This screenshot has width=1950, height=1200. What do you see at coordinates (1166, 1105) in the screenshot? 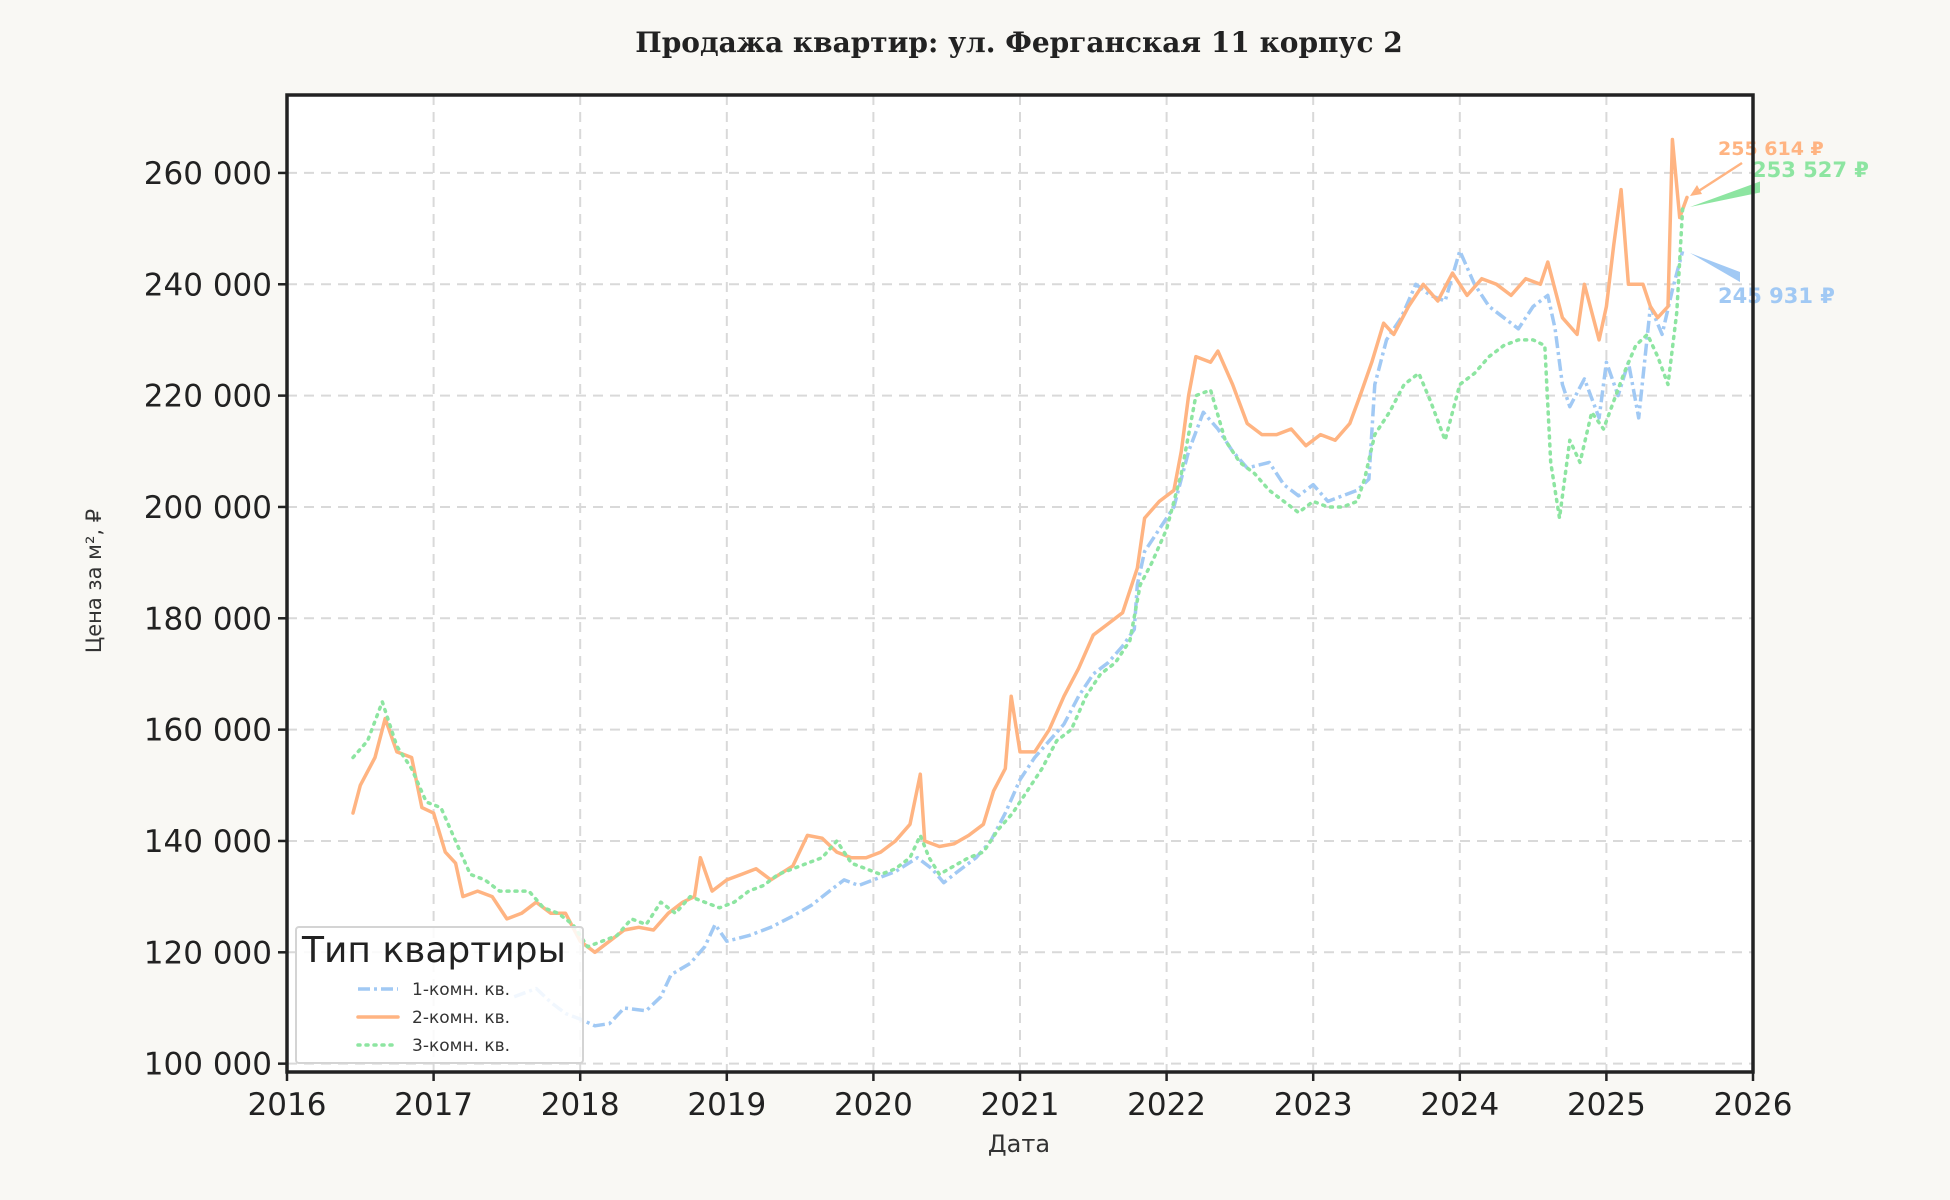
I see `x-tick-label: 2022` at bounding box center [1166, 1105].